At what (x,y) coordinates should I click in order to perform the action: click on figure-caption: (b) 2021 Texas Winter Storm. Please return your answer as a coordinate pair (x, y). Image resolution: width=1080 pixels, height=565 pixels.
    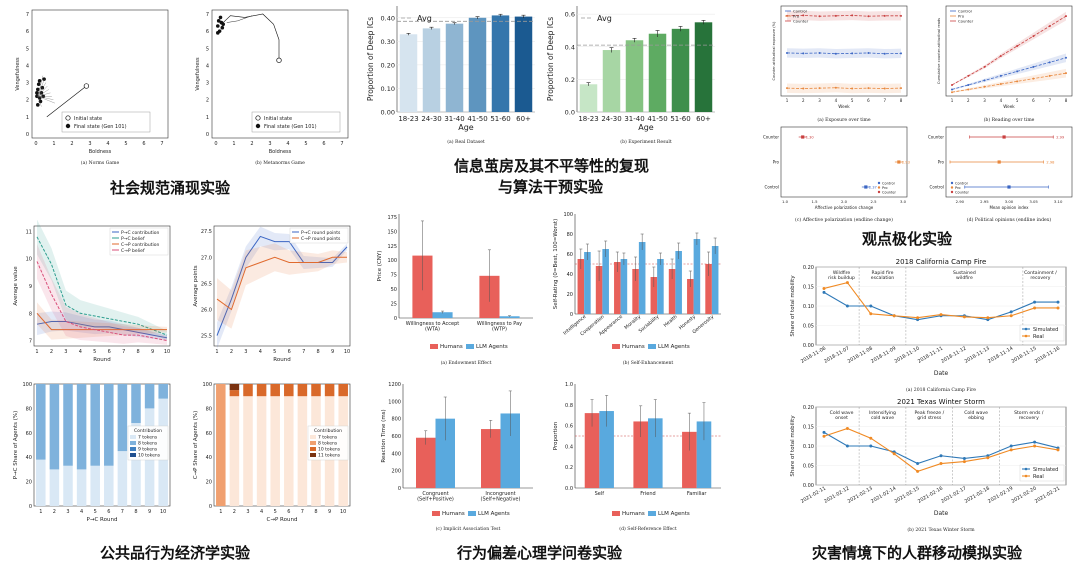
    Looking at the image, I should click on (941, 529).